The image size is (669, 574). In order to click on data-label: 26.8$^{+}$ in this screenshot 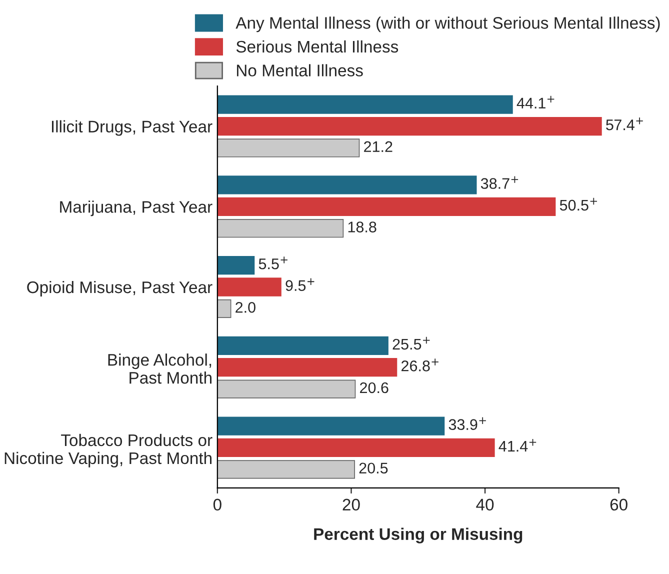, I will do `click(420, 365)`.